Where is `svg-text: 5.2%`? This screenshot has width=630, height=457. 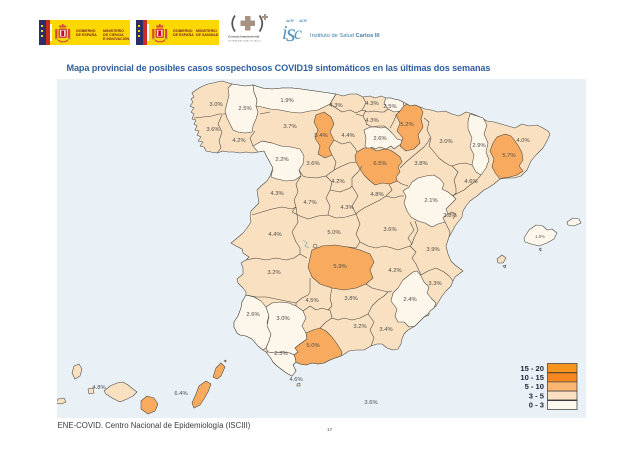
svg-text: 5.2% is located at coordinates (406, 125).